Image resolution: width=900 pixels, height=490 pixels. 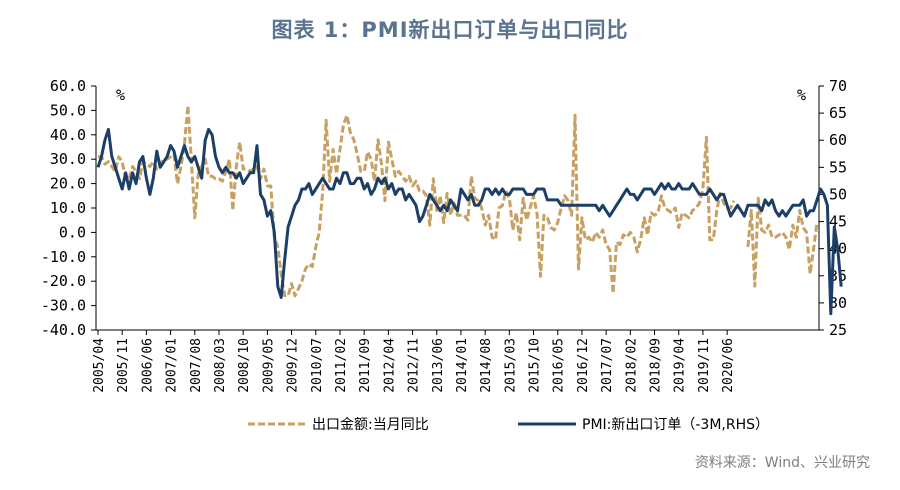 I want to click on left-tick-label: 10.0, so click(x=68, y=208).